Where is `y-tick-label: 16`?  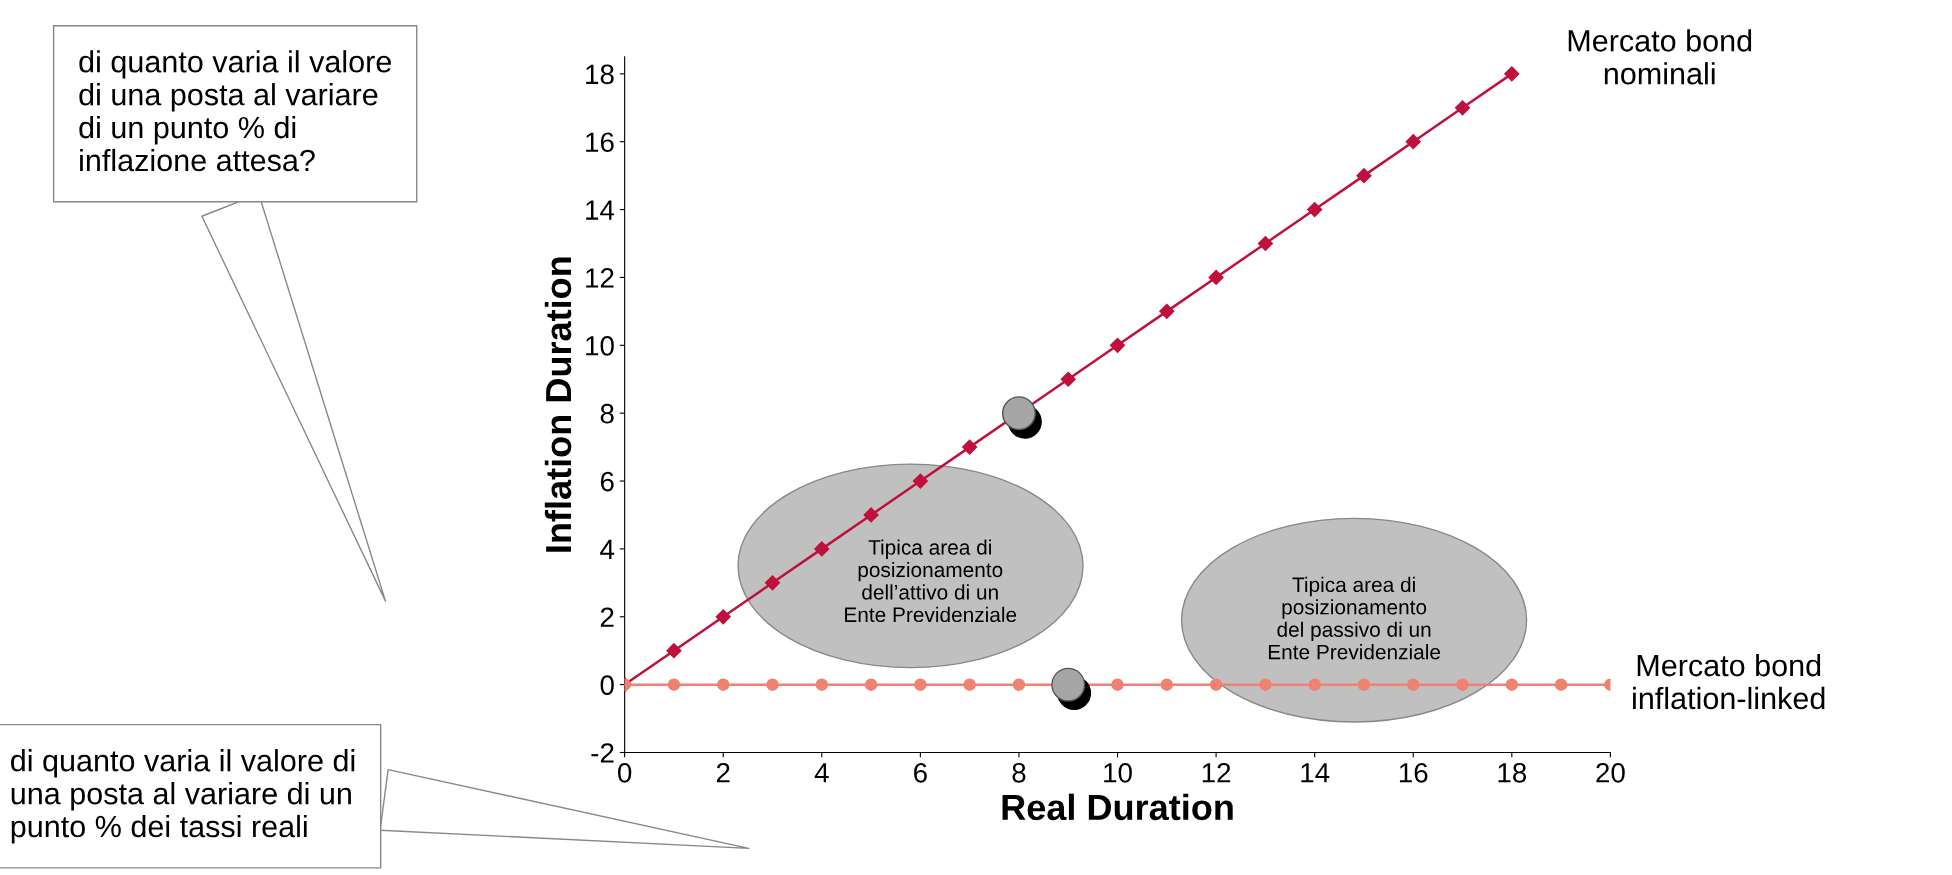 y-tick-label: 16 is located at coordinates (600, 142).